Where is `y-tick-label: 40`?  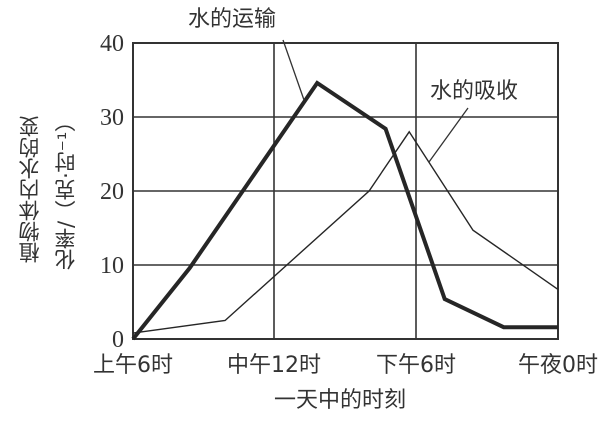 y-tick-label: 40 is located at coordinates (112, 44).